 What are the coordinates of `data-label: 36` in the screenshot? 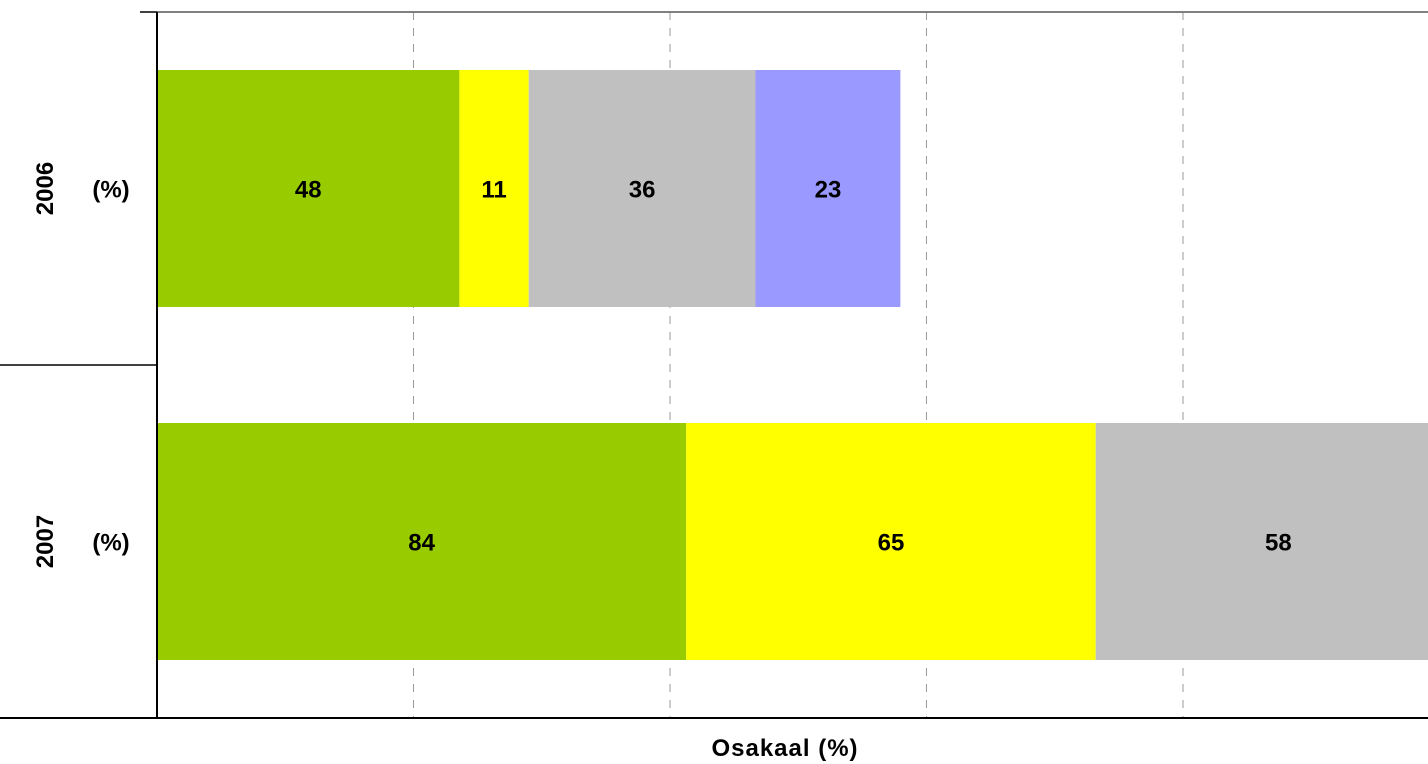 It's located at (642, 190).